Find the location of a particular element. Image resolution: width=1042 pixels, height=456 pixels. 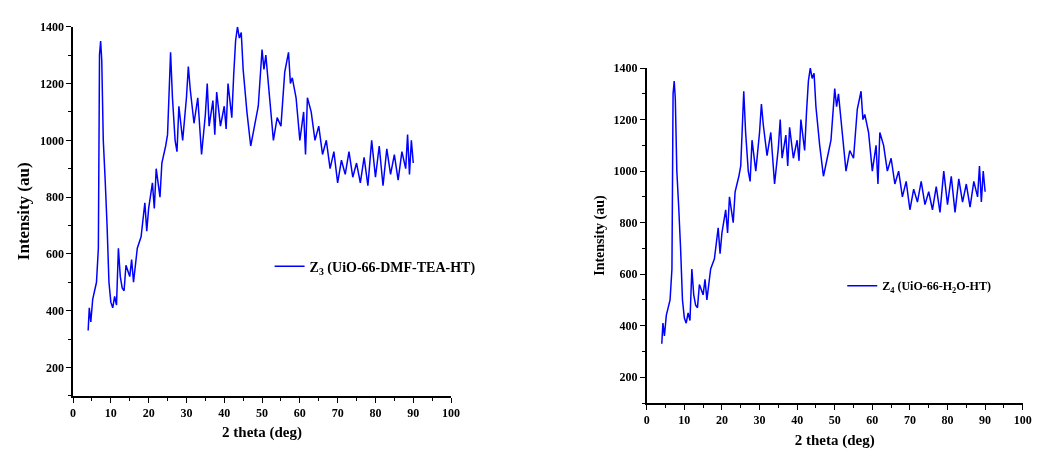

legend-label: Z$_{4}$ (UiO-66-H$_{2}$O-HT) is located at coordinates (936, 287).